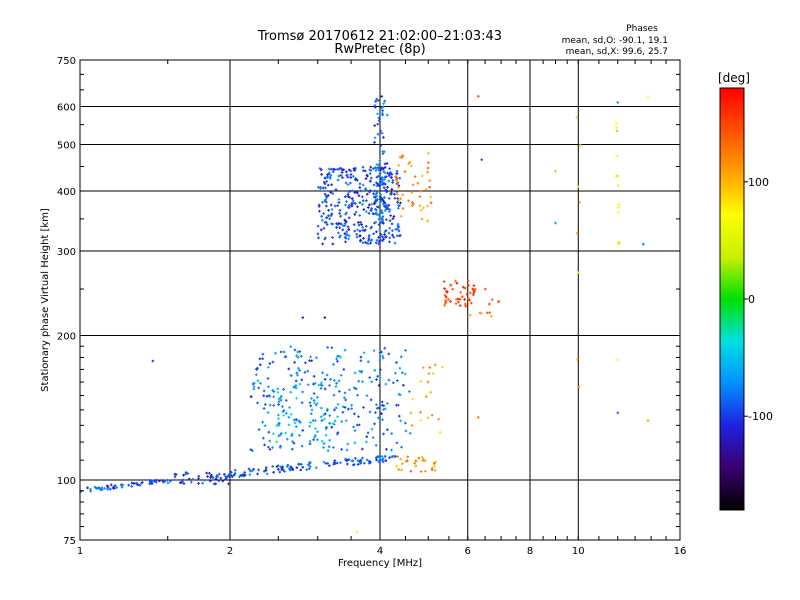 The image size is (800, 600). I want to click on chart-title: Tromsø 20170612 21:02:00–21:03:43, so click(379, 36).